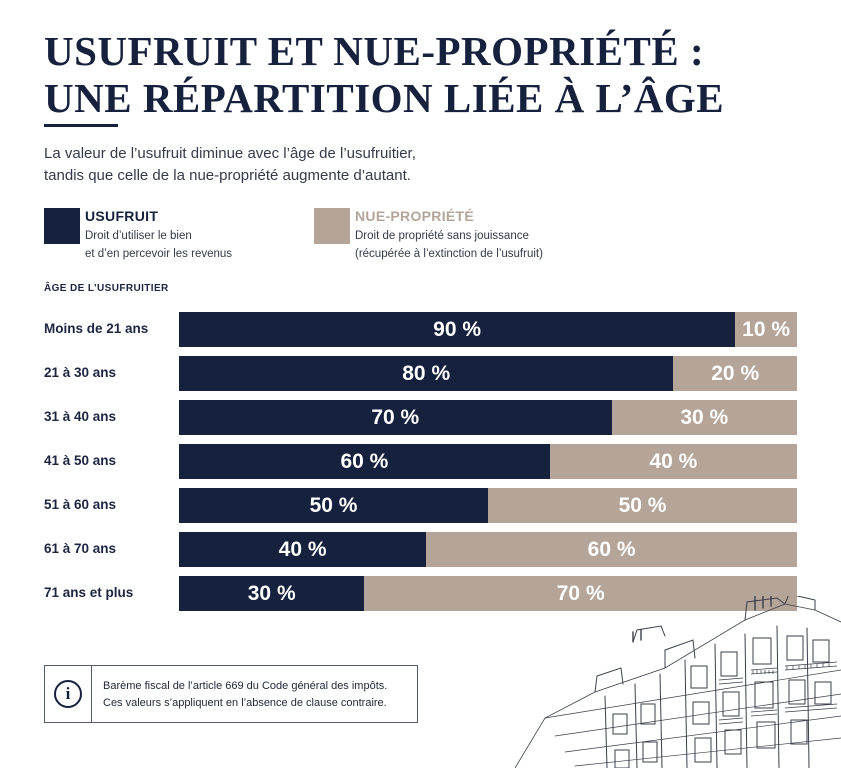 This screenshot has width=841, height=768. I want to click on bar-usufruit: 70 %, so click(395, 417).